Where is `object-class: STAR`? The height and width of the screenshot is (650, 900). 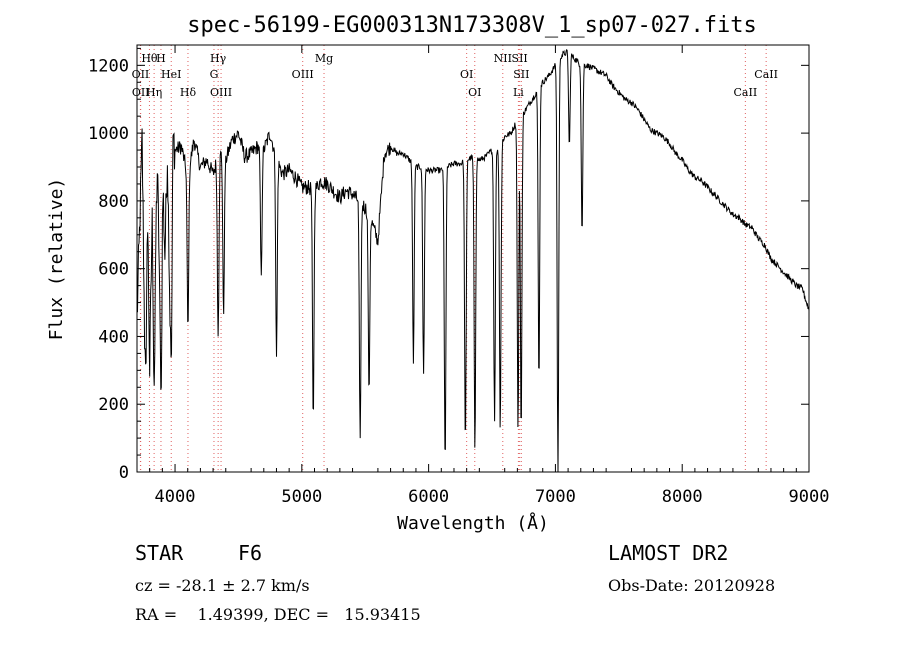 object-class: STAR is located at coordinates (159, 553).